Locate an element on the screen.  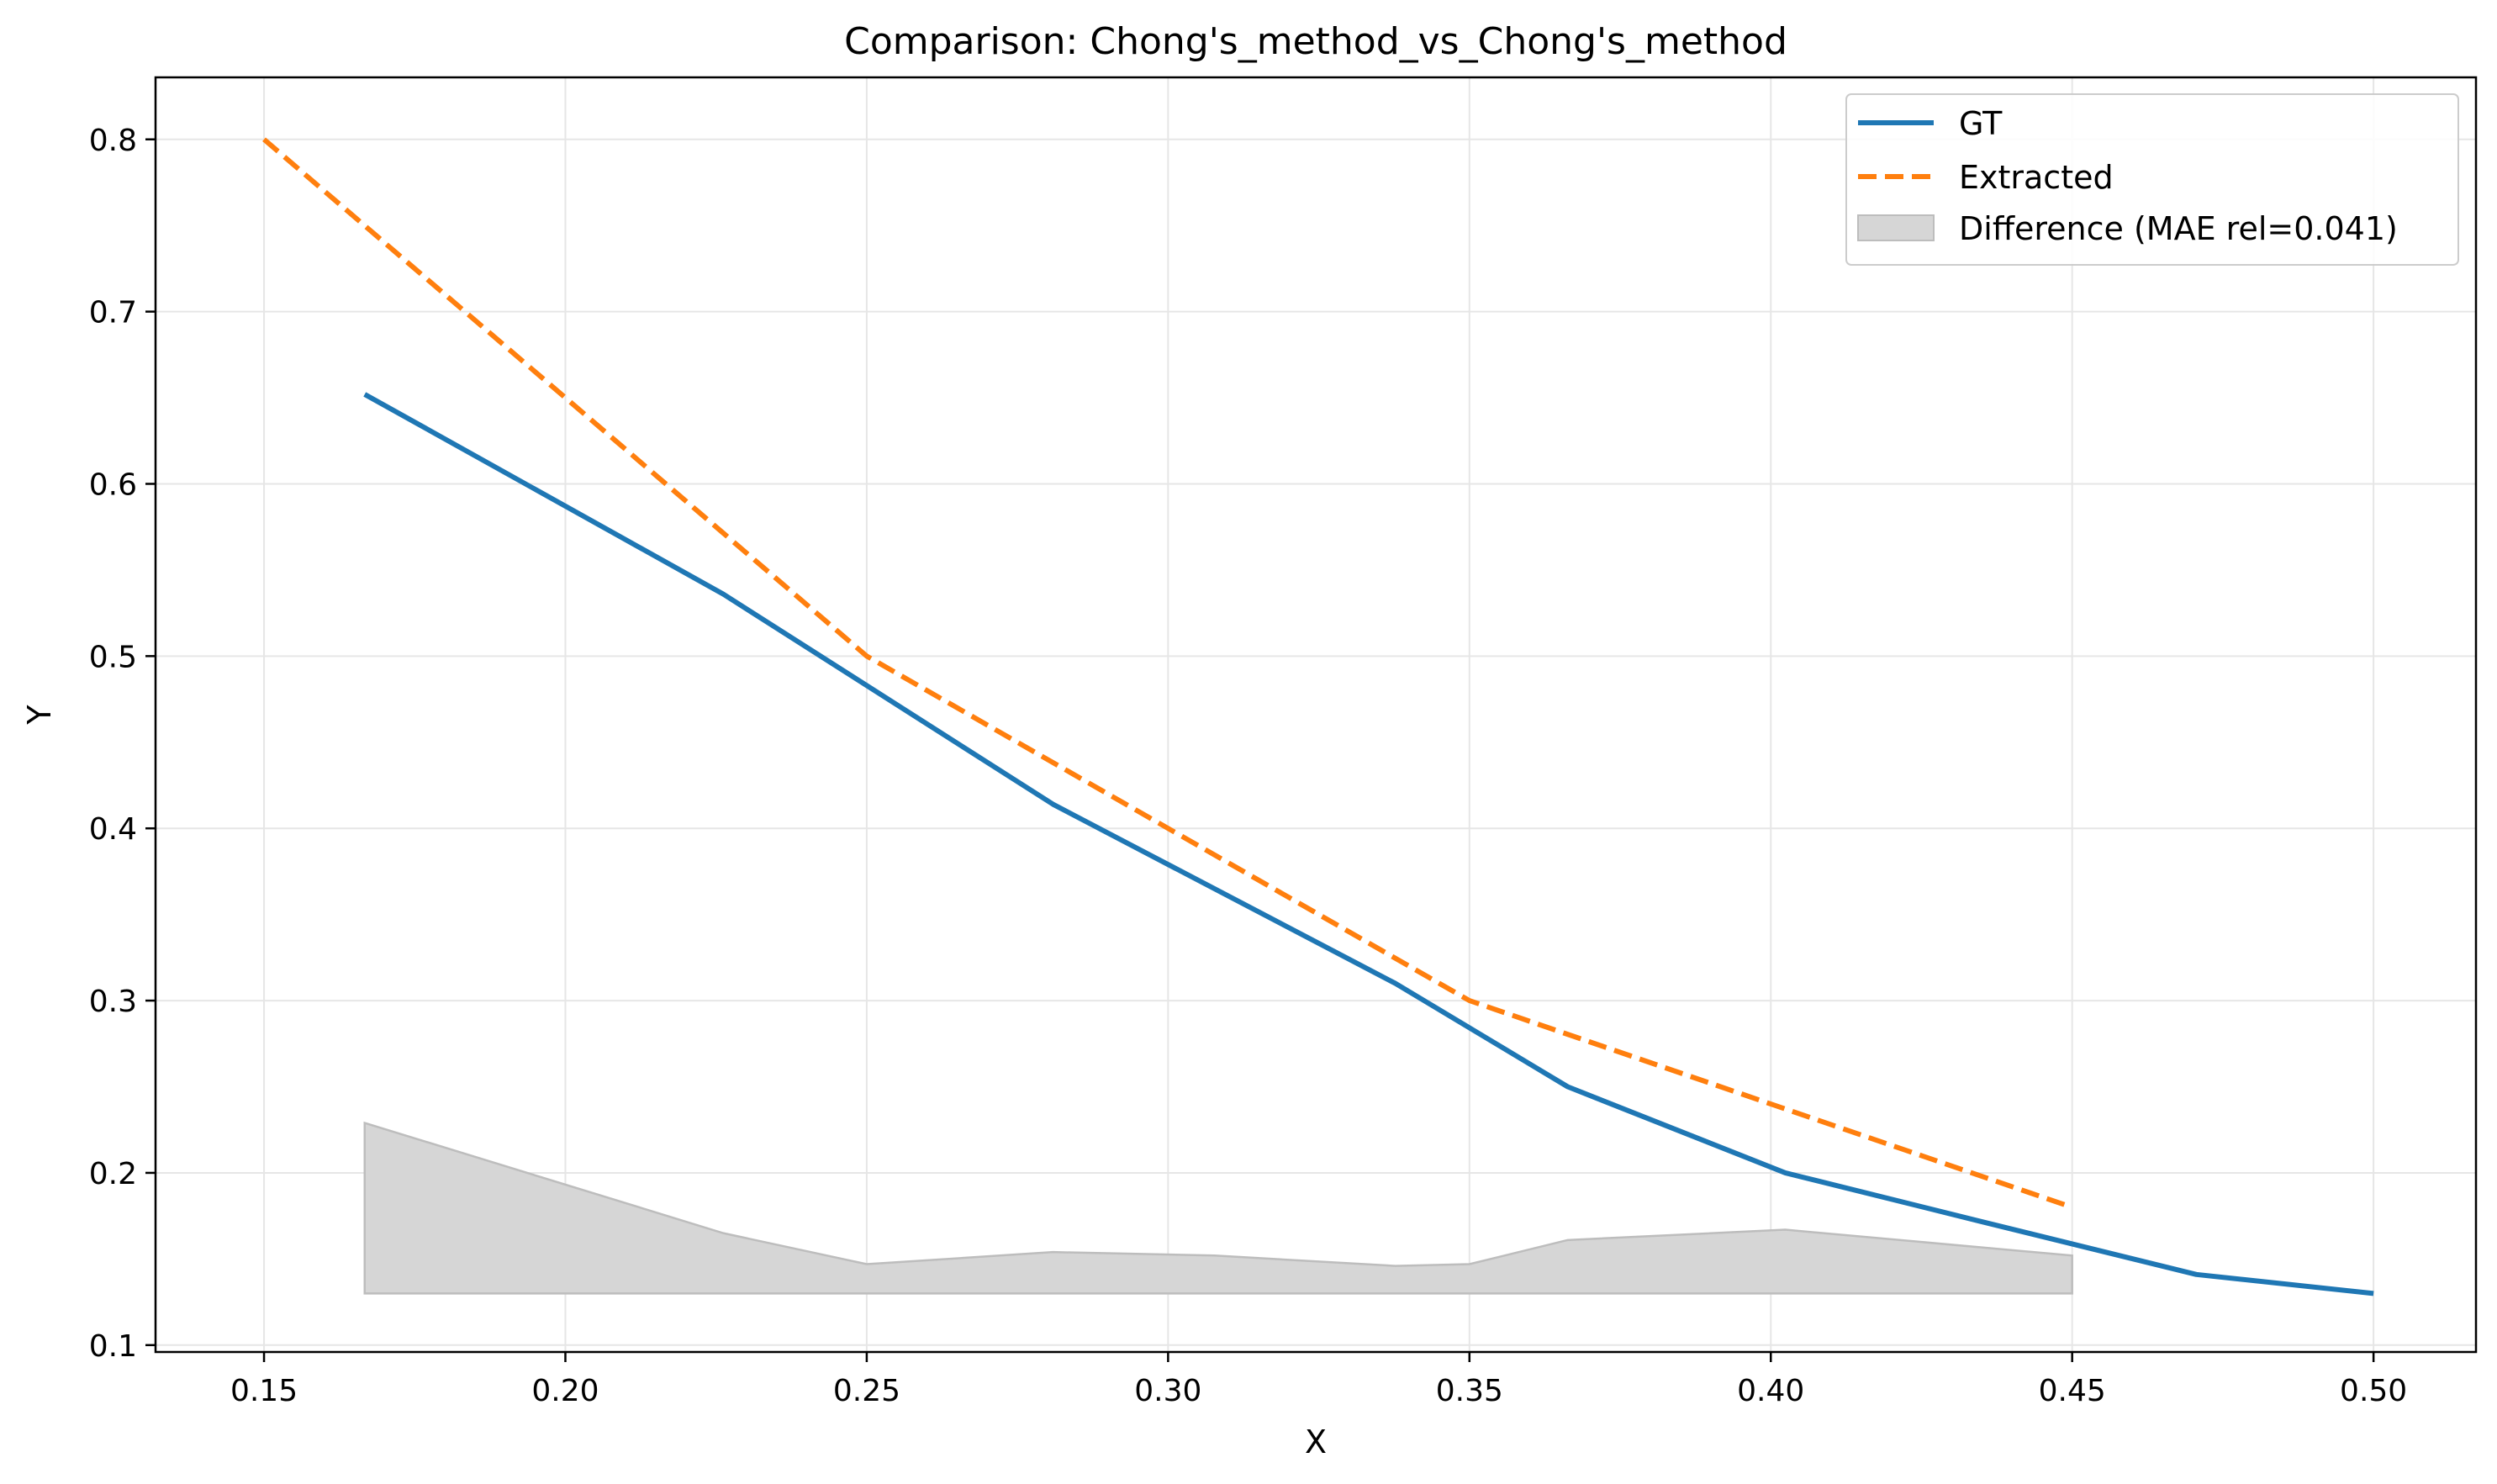
y-tick-label: 0.3 is located at coordinates (113, 1002).